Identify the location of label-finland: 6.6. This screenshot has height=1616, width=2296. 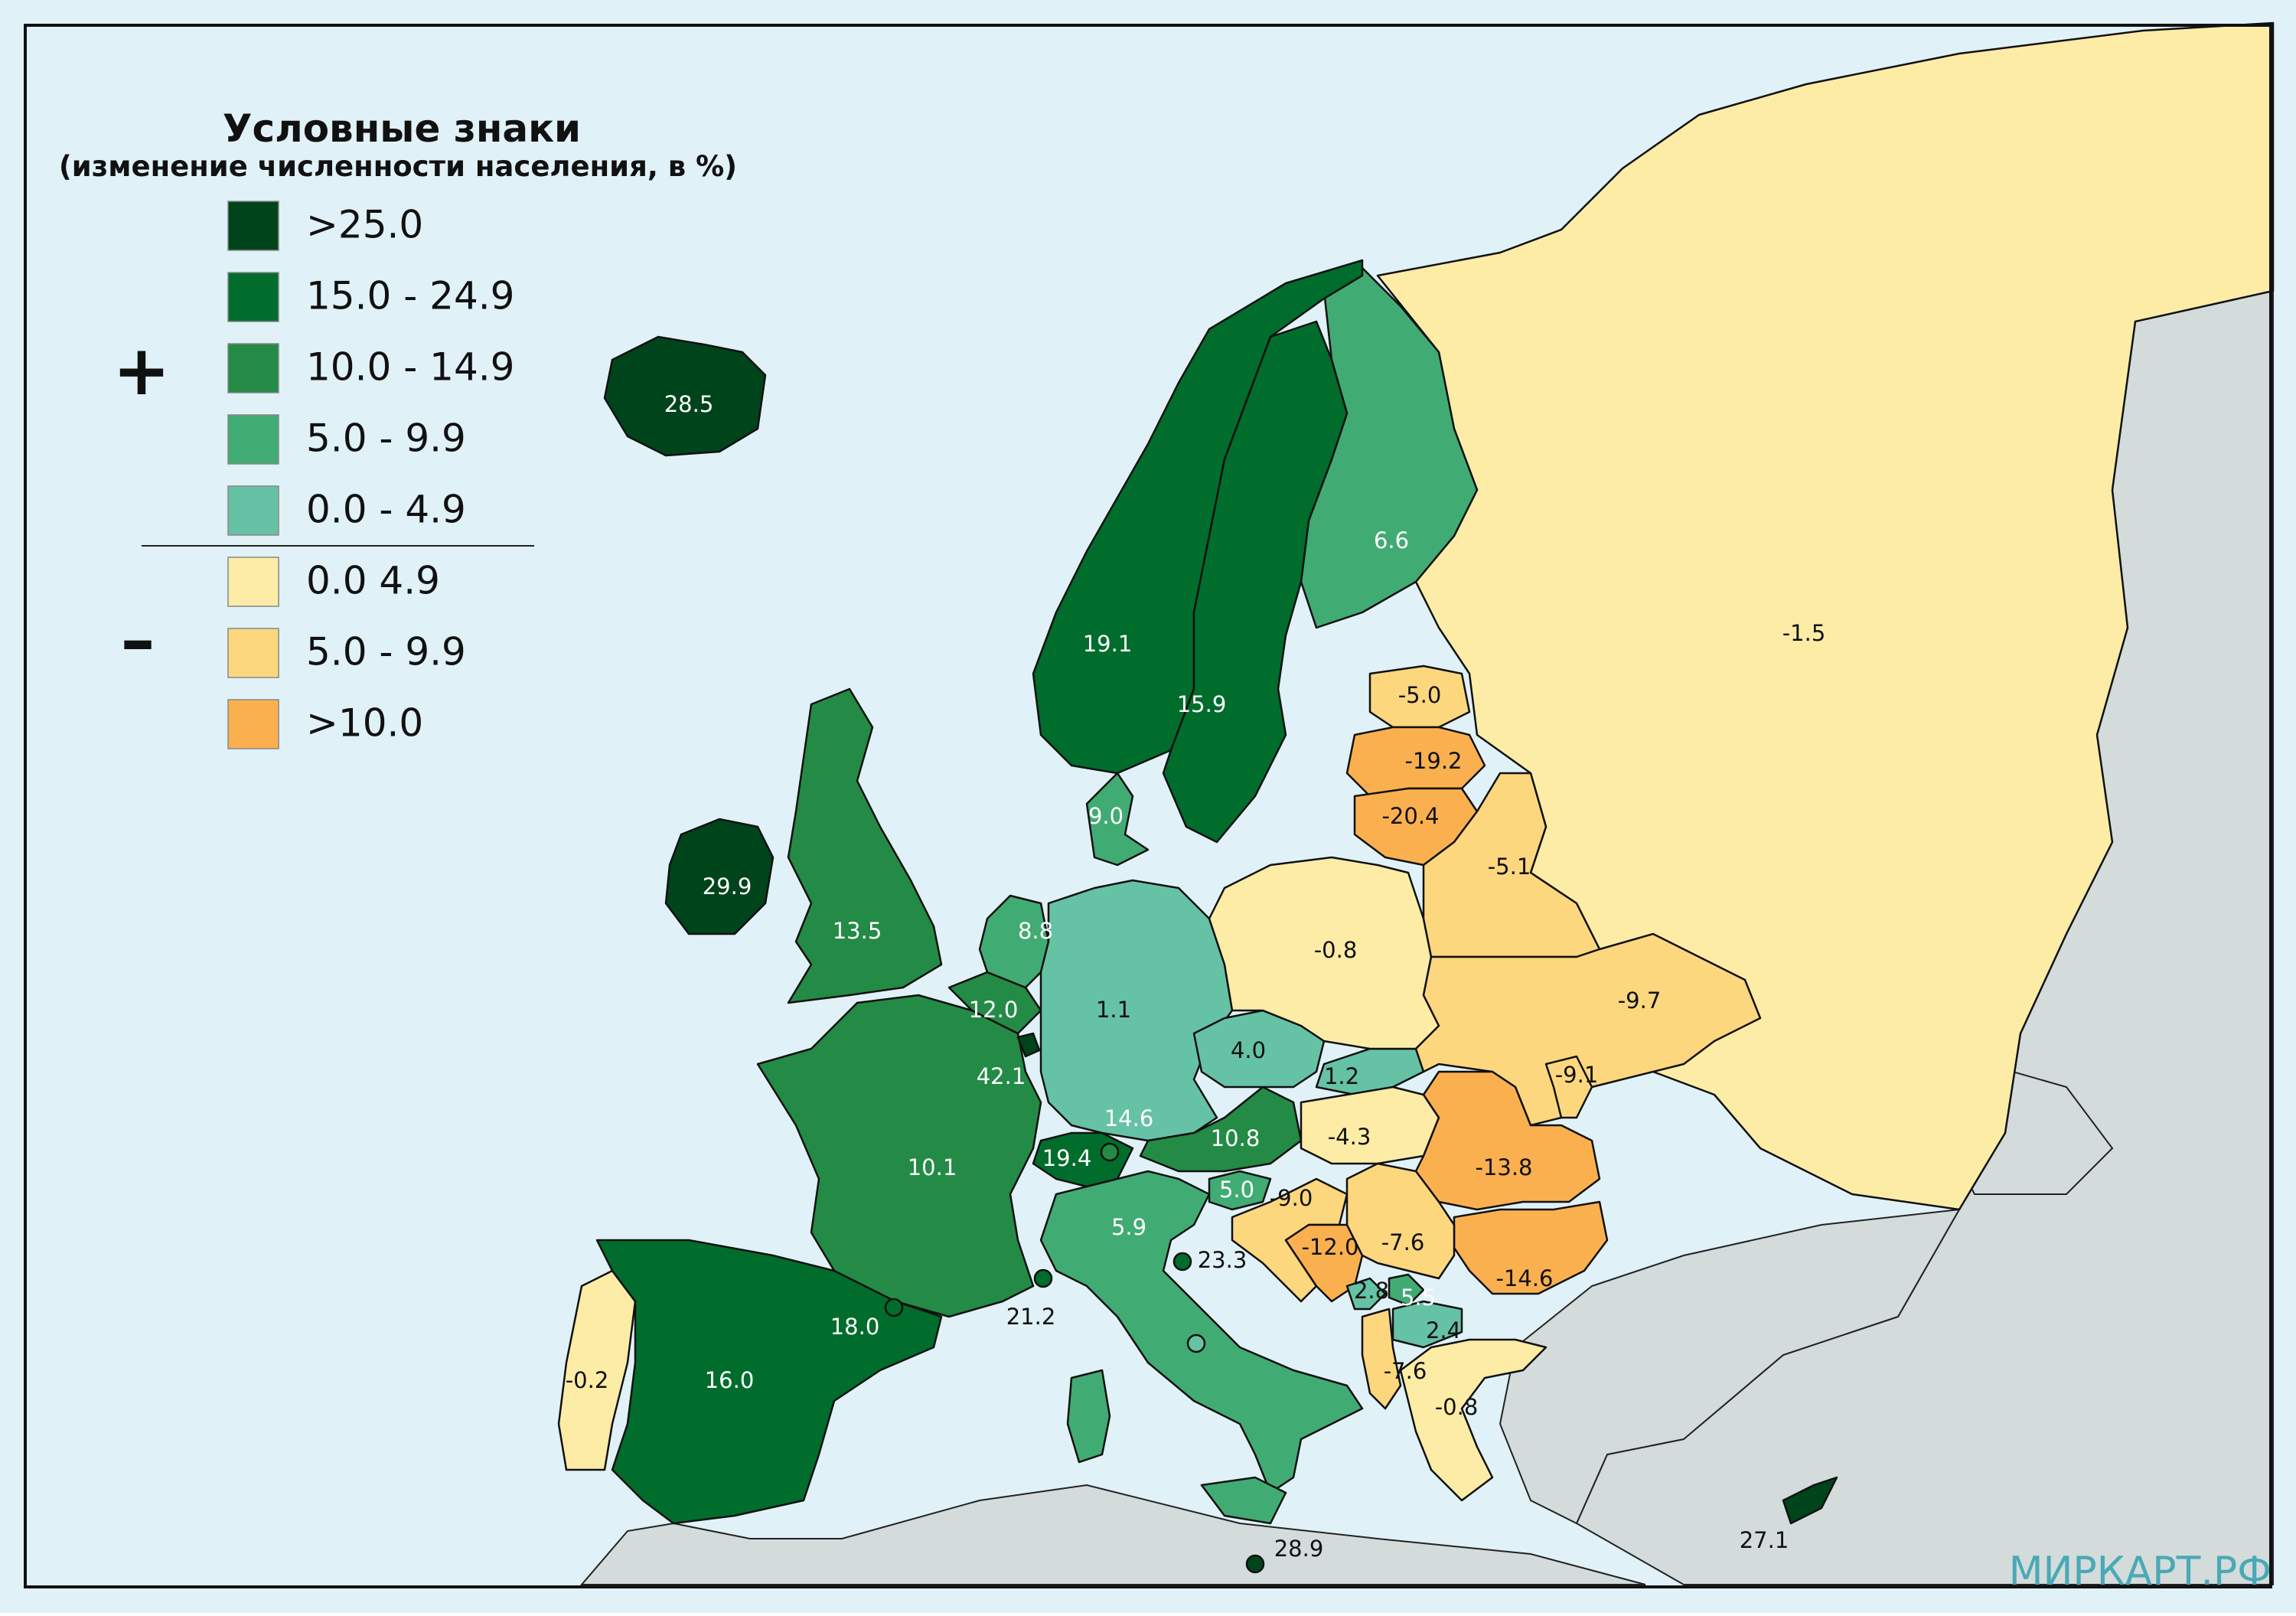
(1391, 540).